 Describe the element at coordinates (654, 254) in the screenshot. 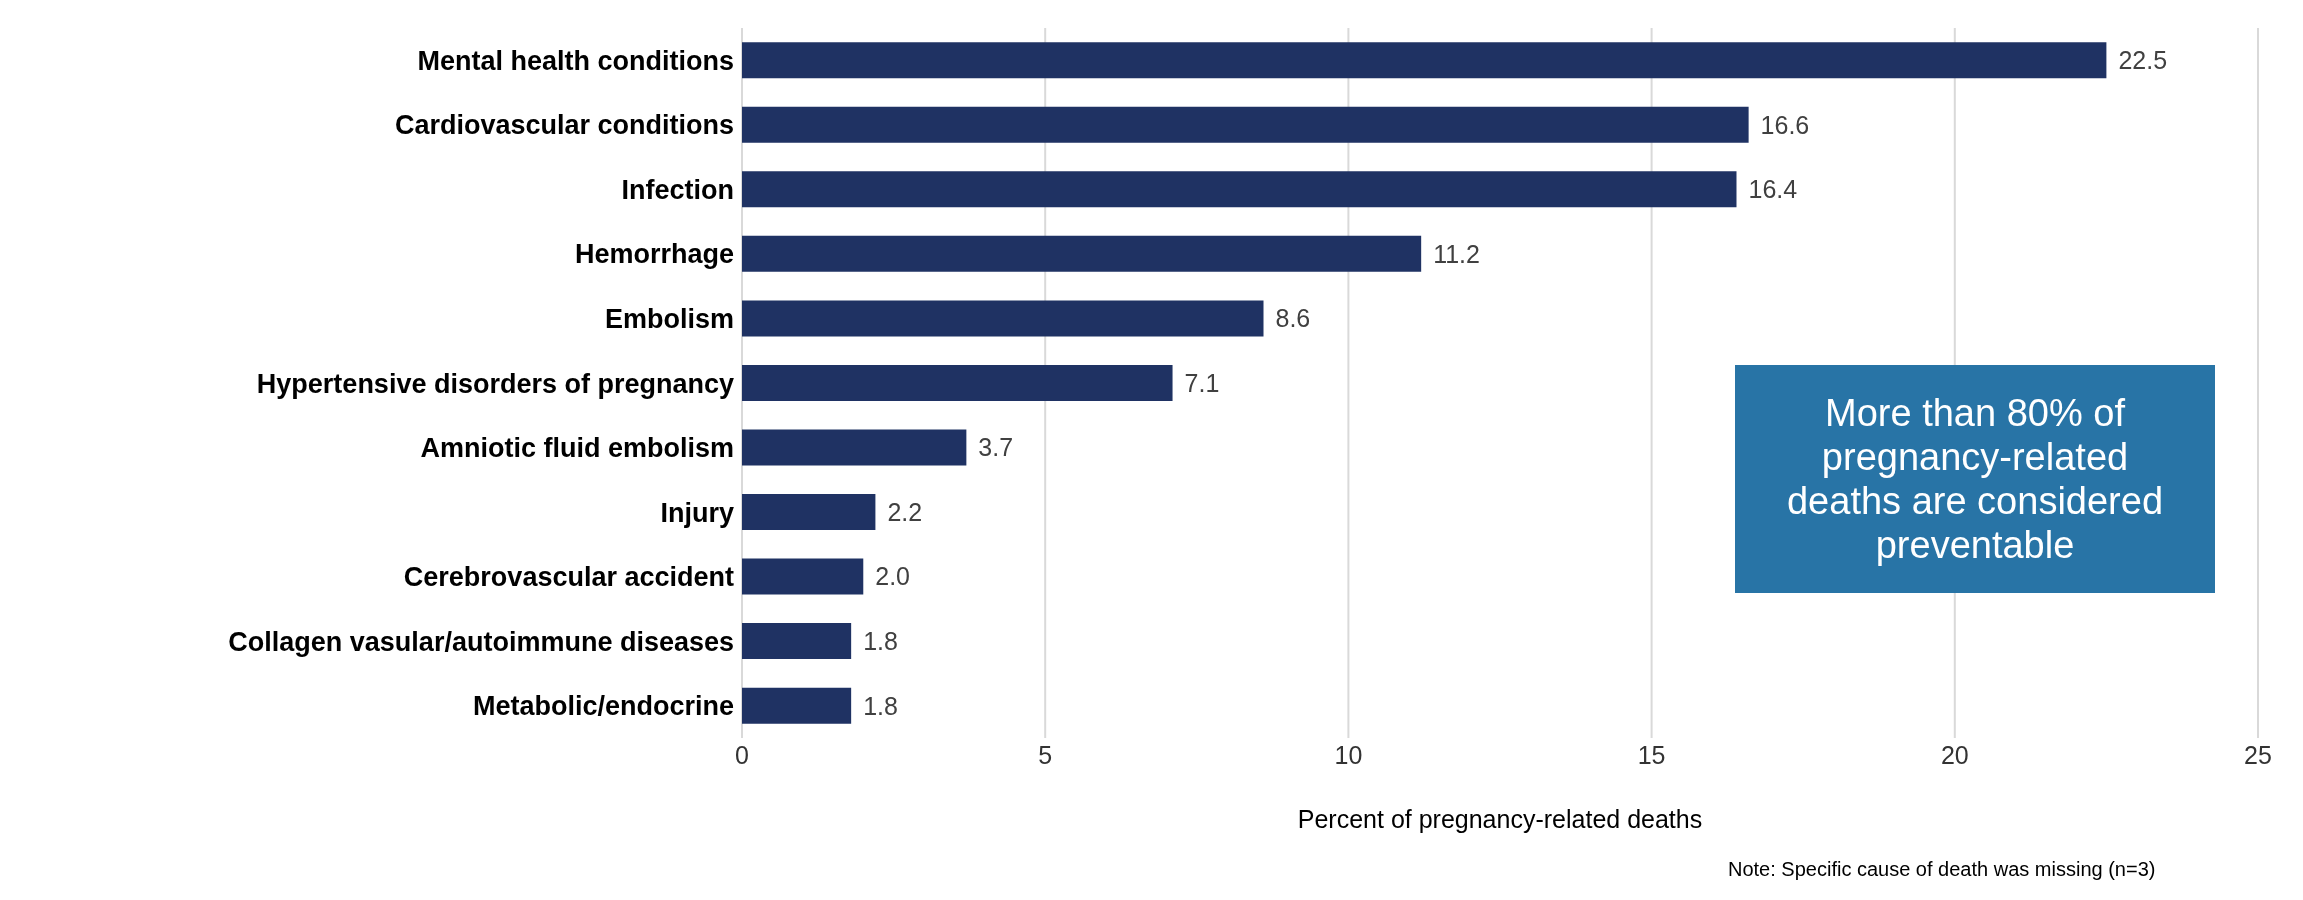

I see `y-tick-label: Hemorrhage` at that location.